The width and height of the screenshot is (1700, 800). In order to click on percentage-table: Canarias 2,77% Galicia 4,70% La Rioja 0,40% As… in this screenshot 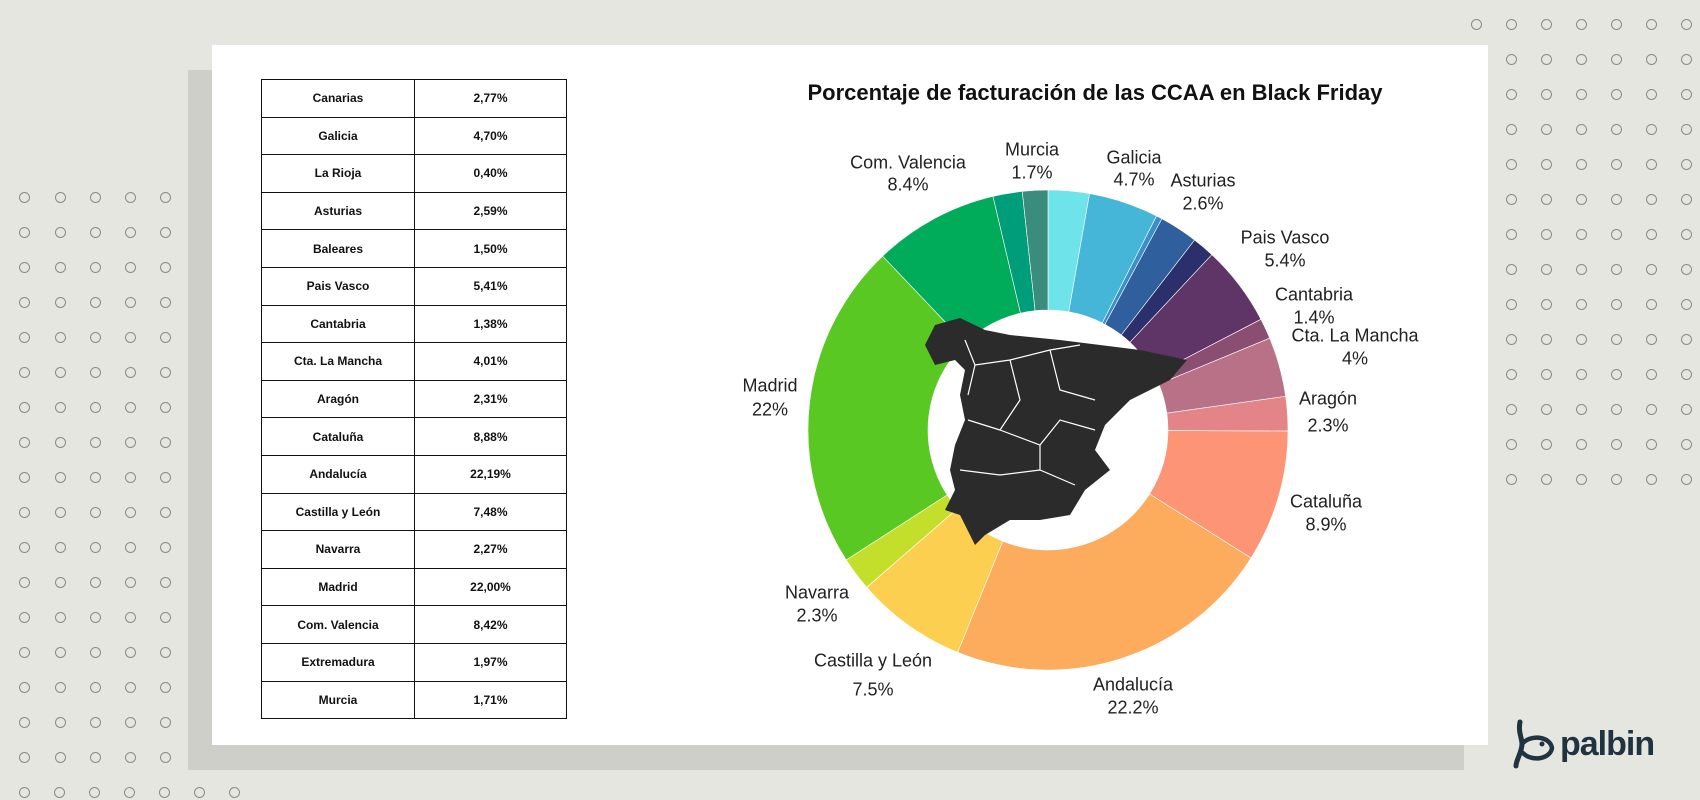, I will do `click(414, 399)`.